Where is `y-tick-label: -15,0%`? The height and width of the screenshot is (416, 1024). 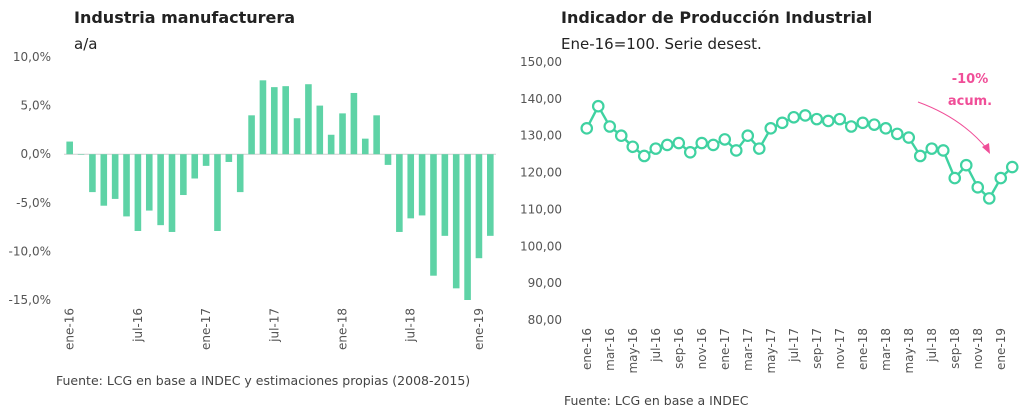
y-tick-label: -15,0% is located at coordinates (30, 300).